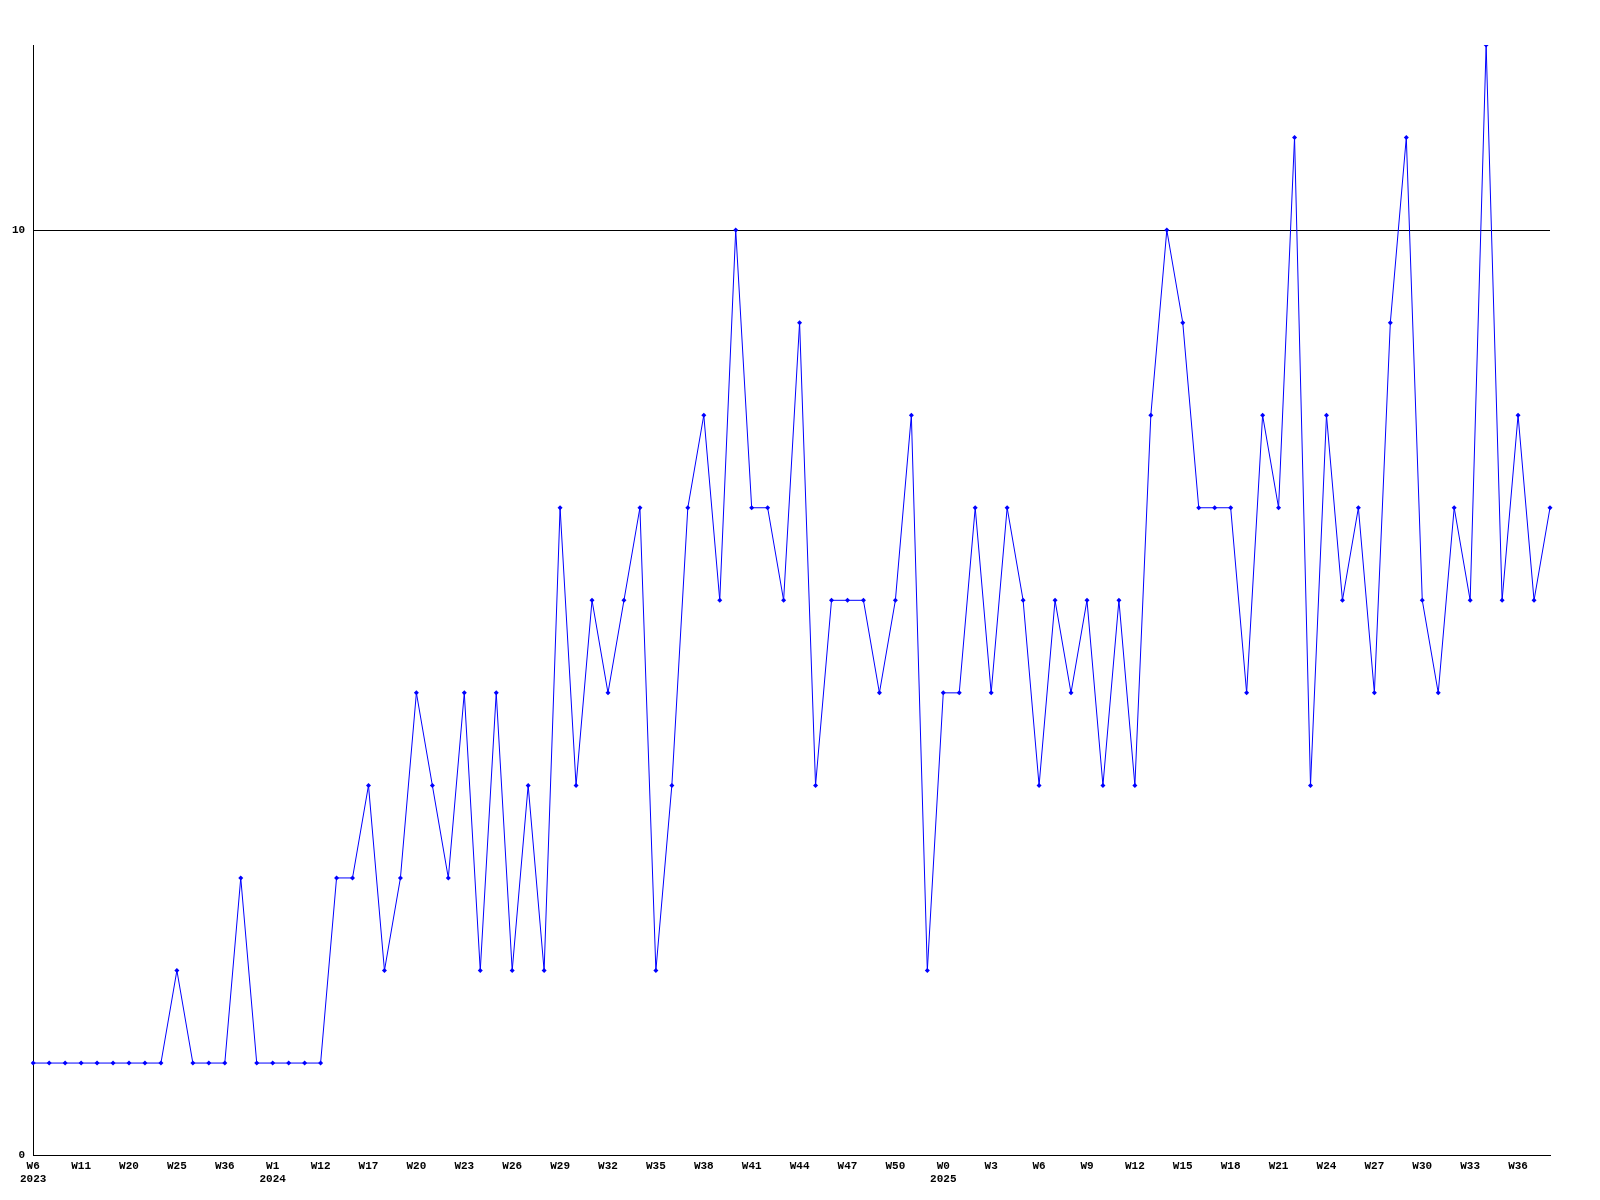  Describe the element at coordinates (991, 1165) in the screenshot. I see `x-tick-label: W3` at that location.